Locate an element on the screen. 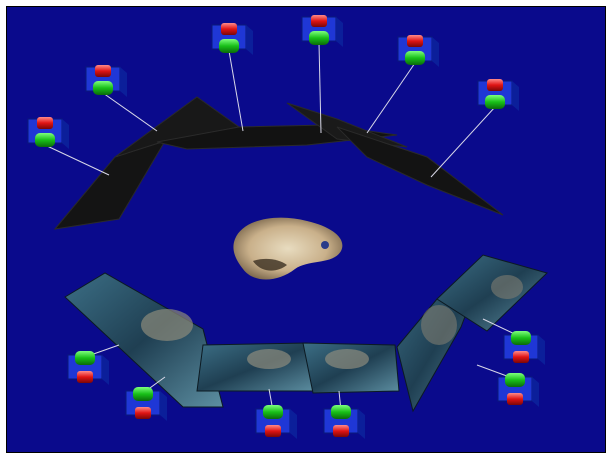  point-cloud-object is located at coordinates (288, 248).